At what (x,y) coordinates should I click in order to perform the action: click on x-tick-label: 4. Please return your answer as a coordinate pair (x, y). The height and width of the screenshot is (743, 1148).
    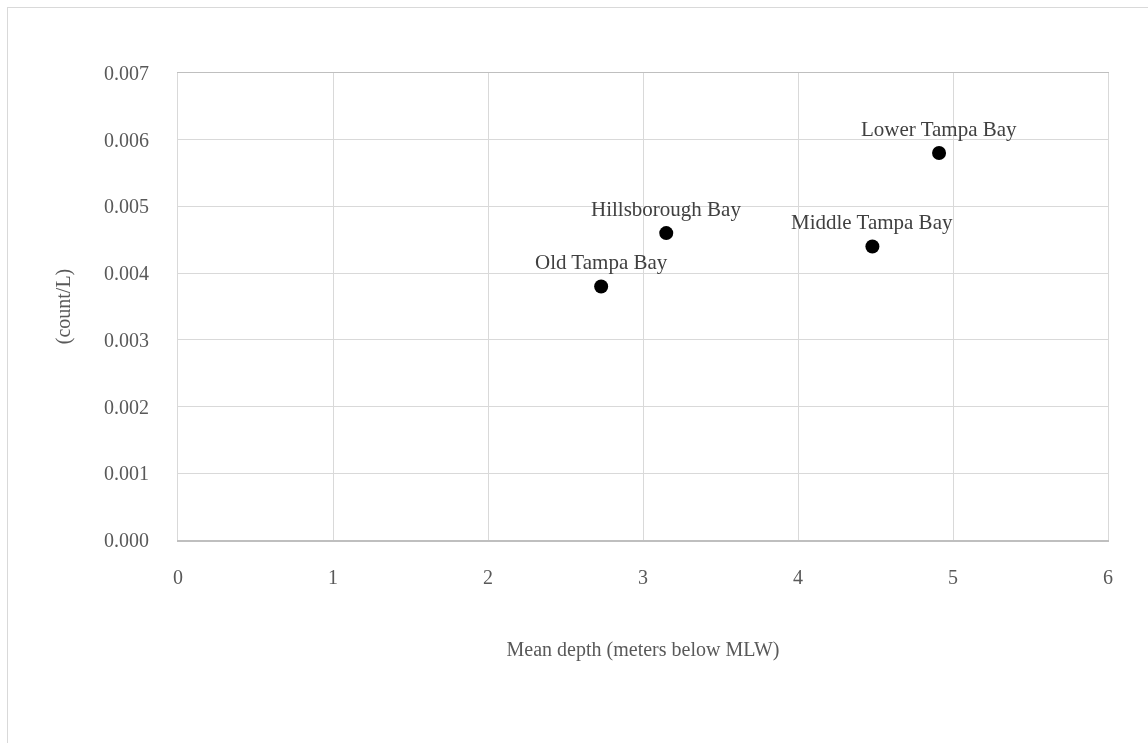
    Looking at the image, I should click on (798, 576).